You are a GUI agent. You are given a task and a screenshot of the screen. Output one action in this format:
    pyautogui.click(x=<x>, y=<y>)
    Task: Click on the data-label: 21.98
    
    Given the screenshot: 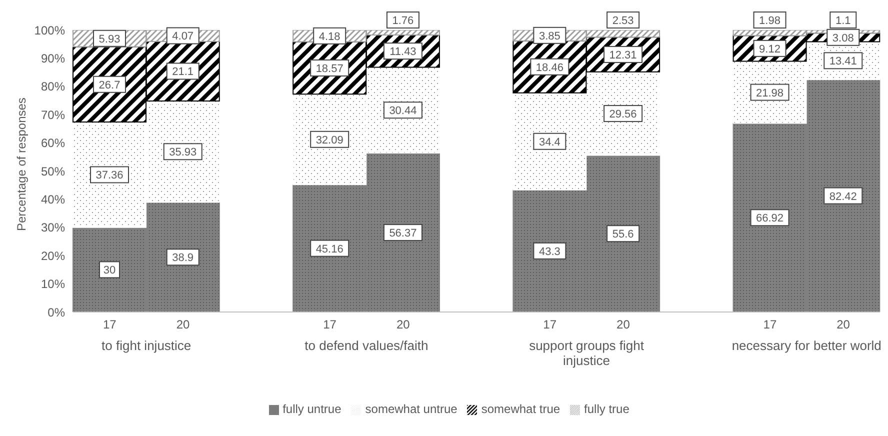 What is the action you would take?
    pyautogui.click(x=770, y=93)
    